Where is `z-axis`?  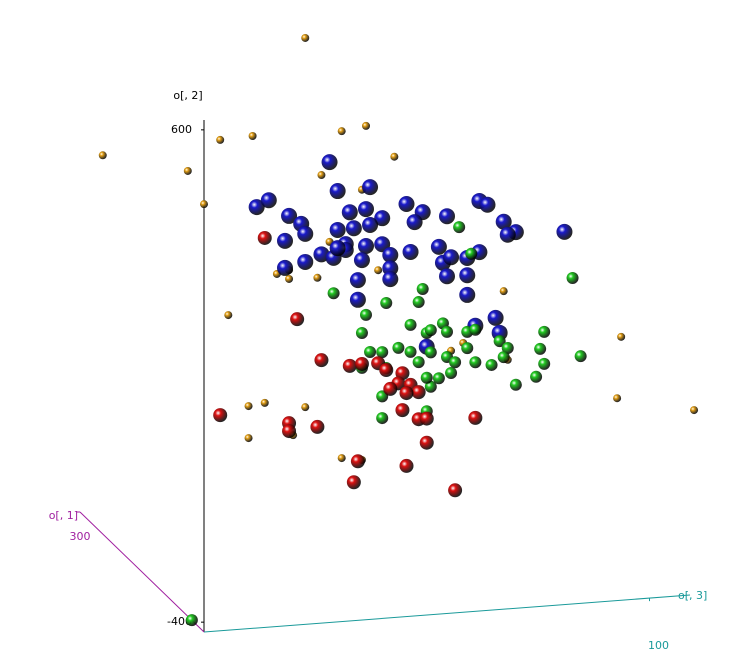 z-axis is located at coordinates (142, 572).